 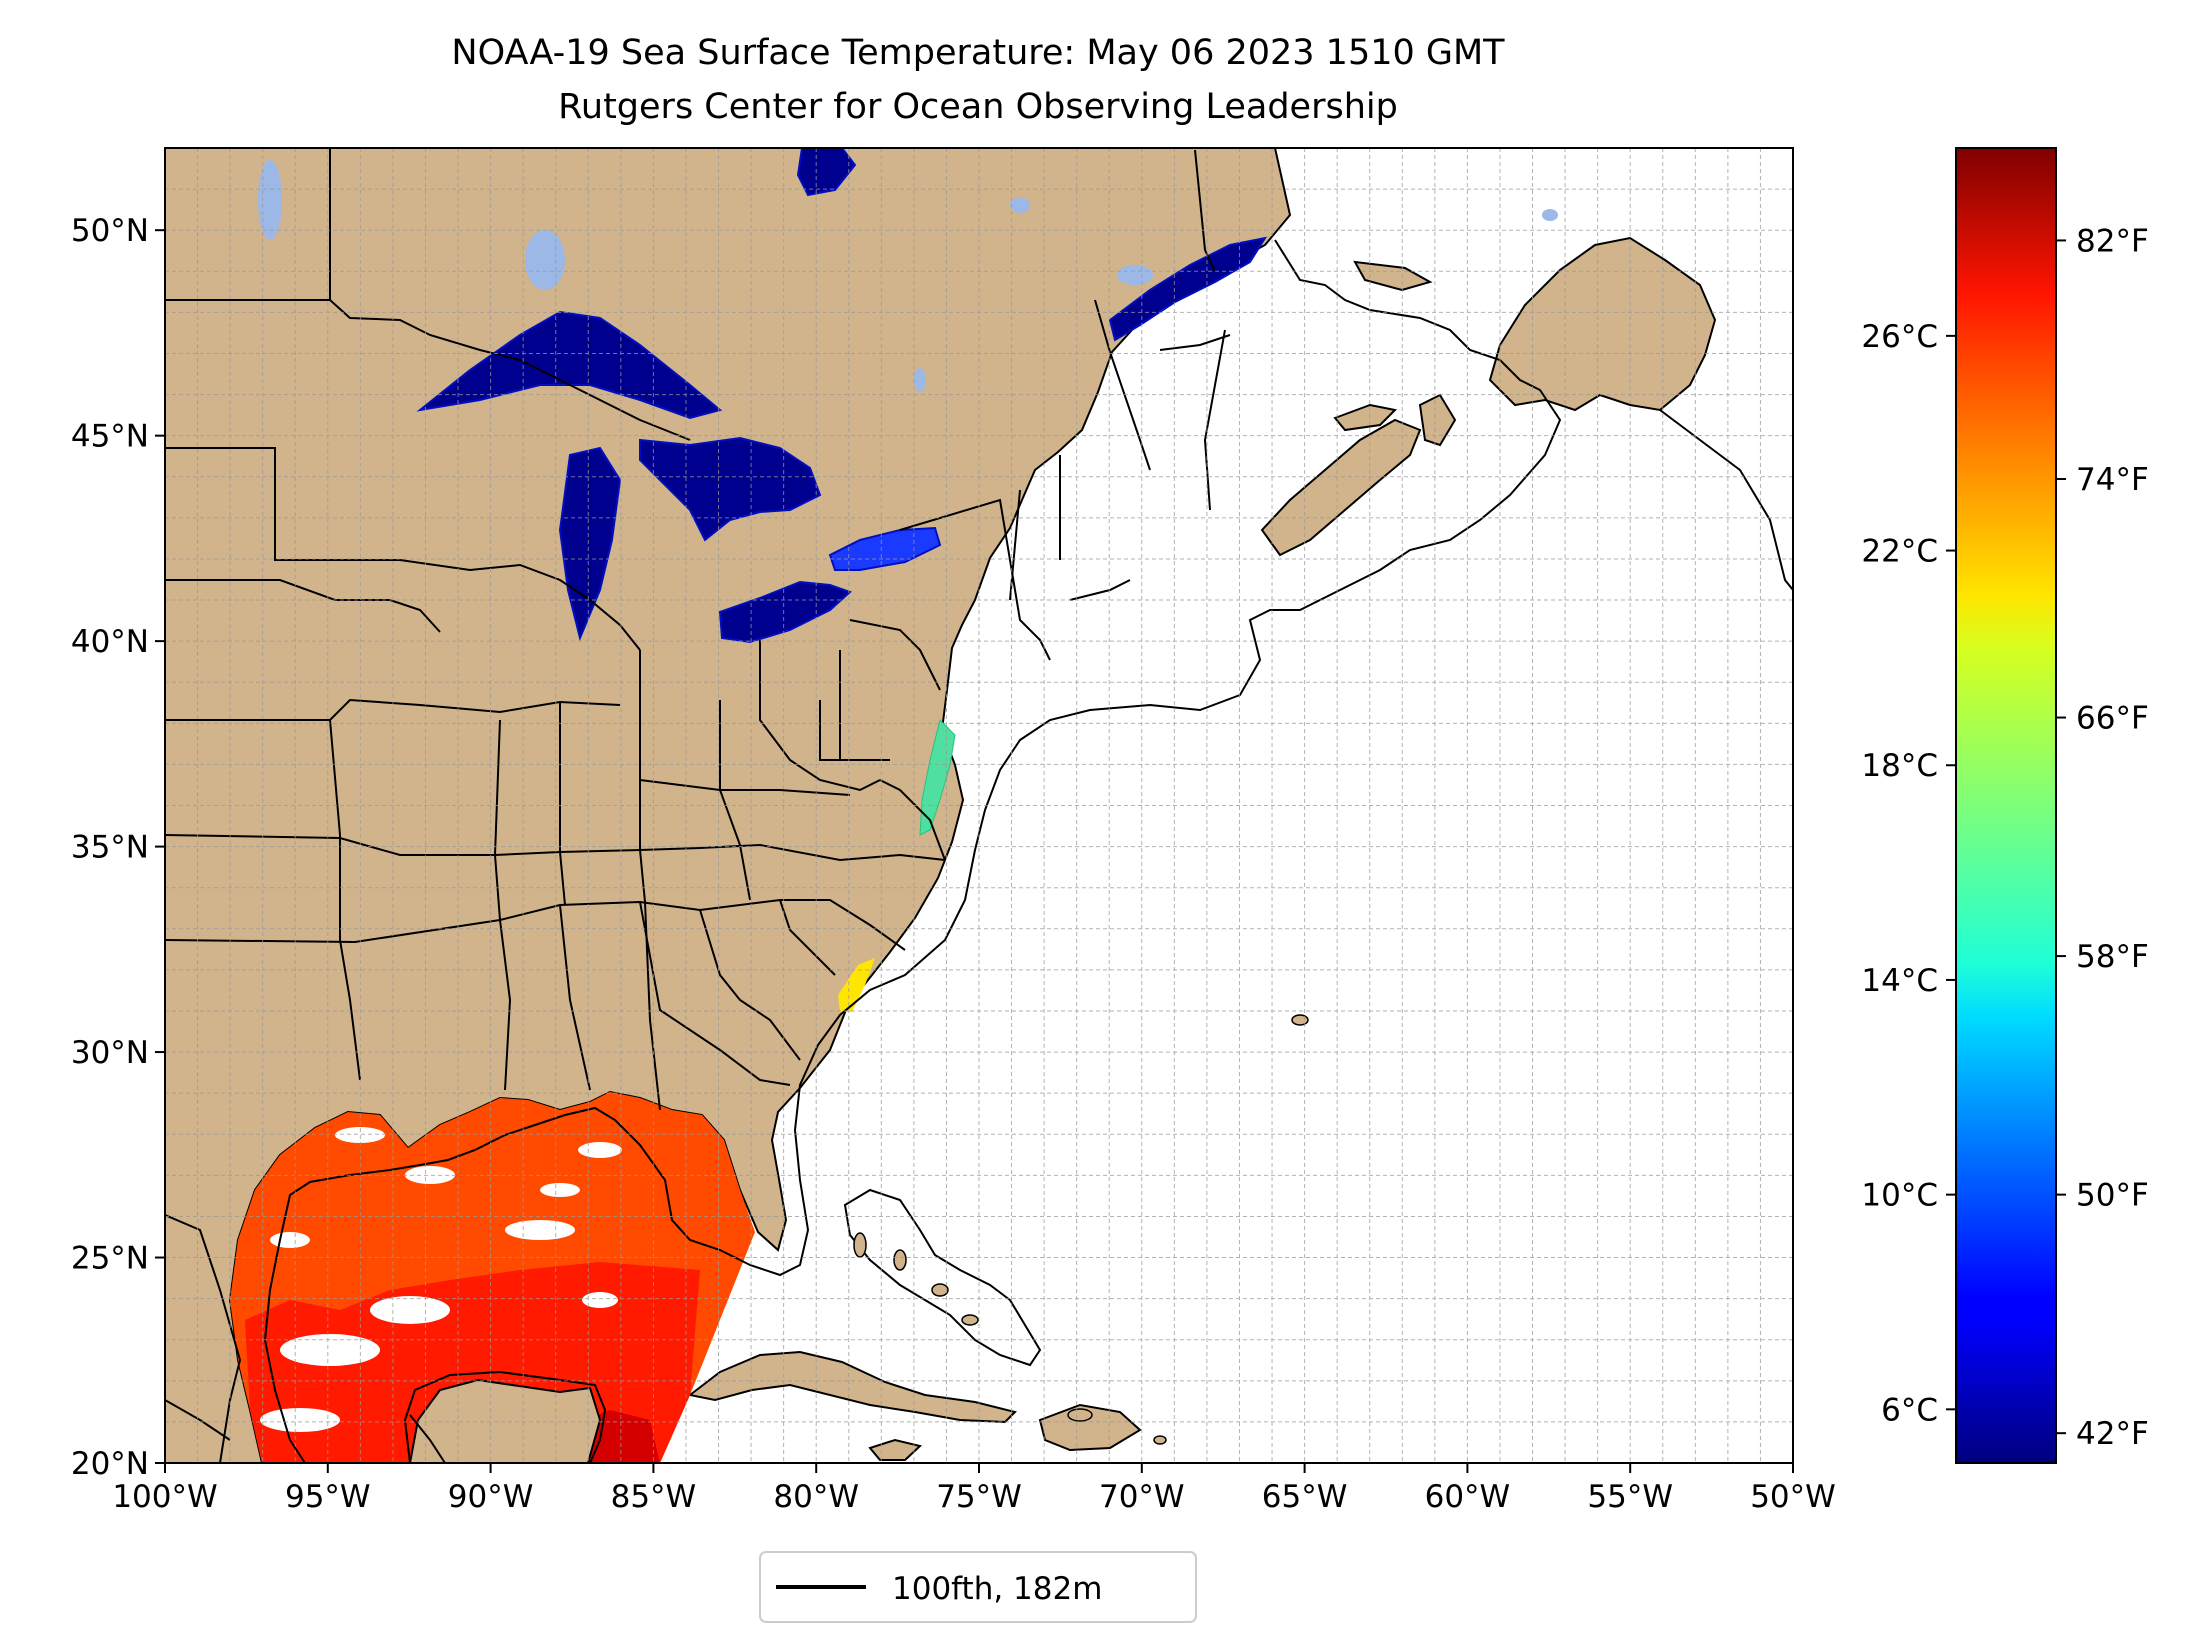 I want to click on colorbar-c-label: 6°C, so click(x=1909, y=1410).